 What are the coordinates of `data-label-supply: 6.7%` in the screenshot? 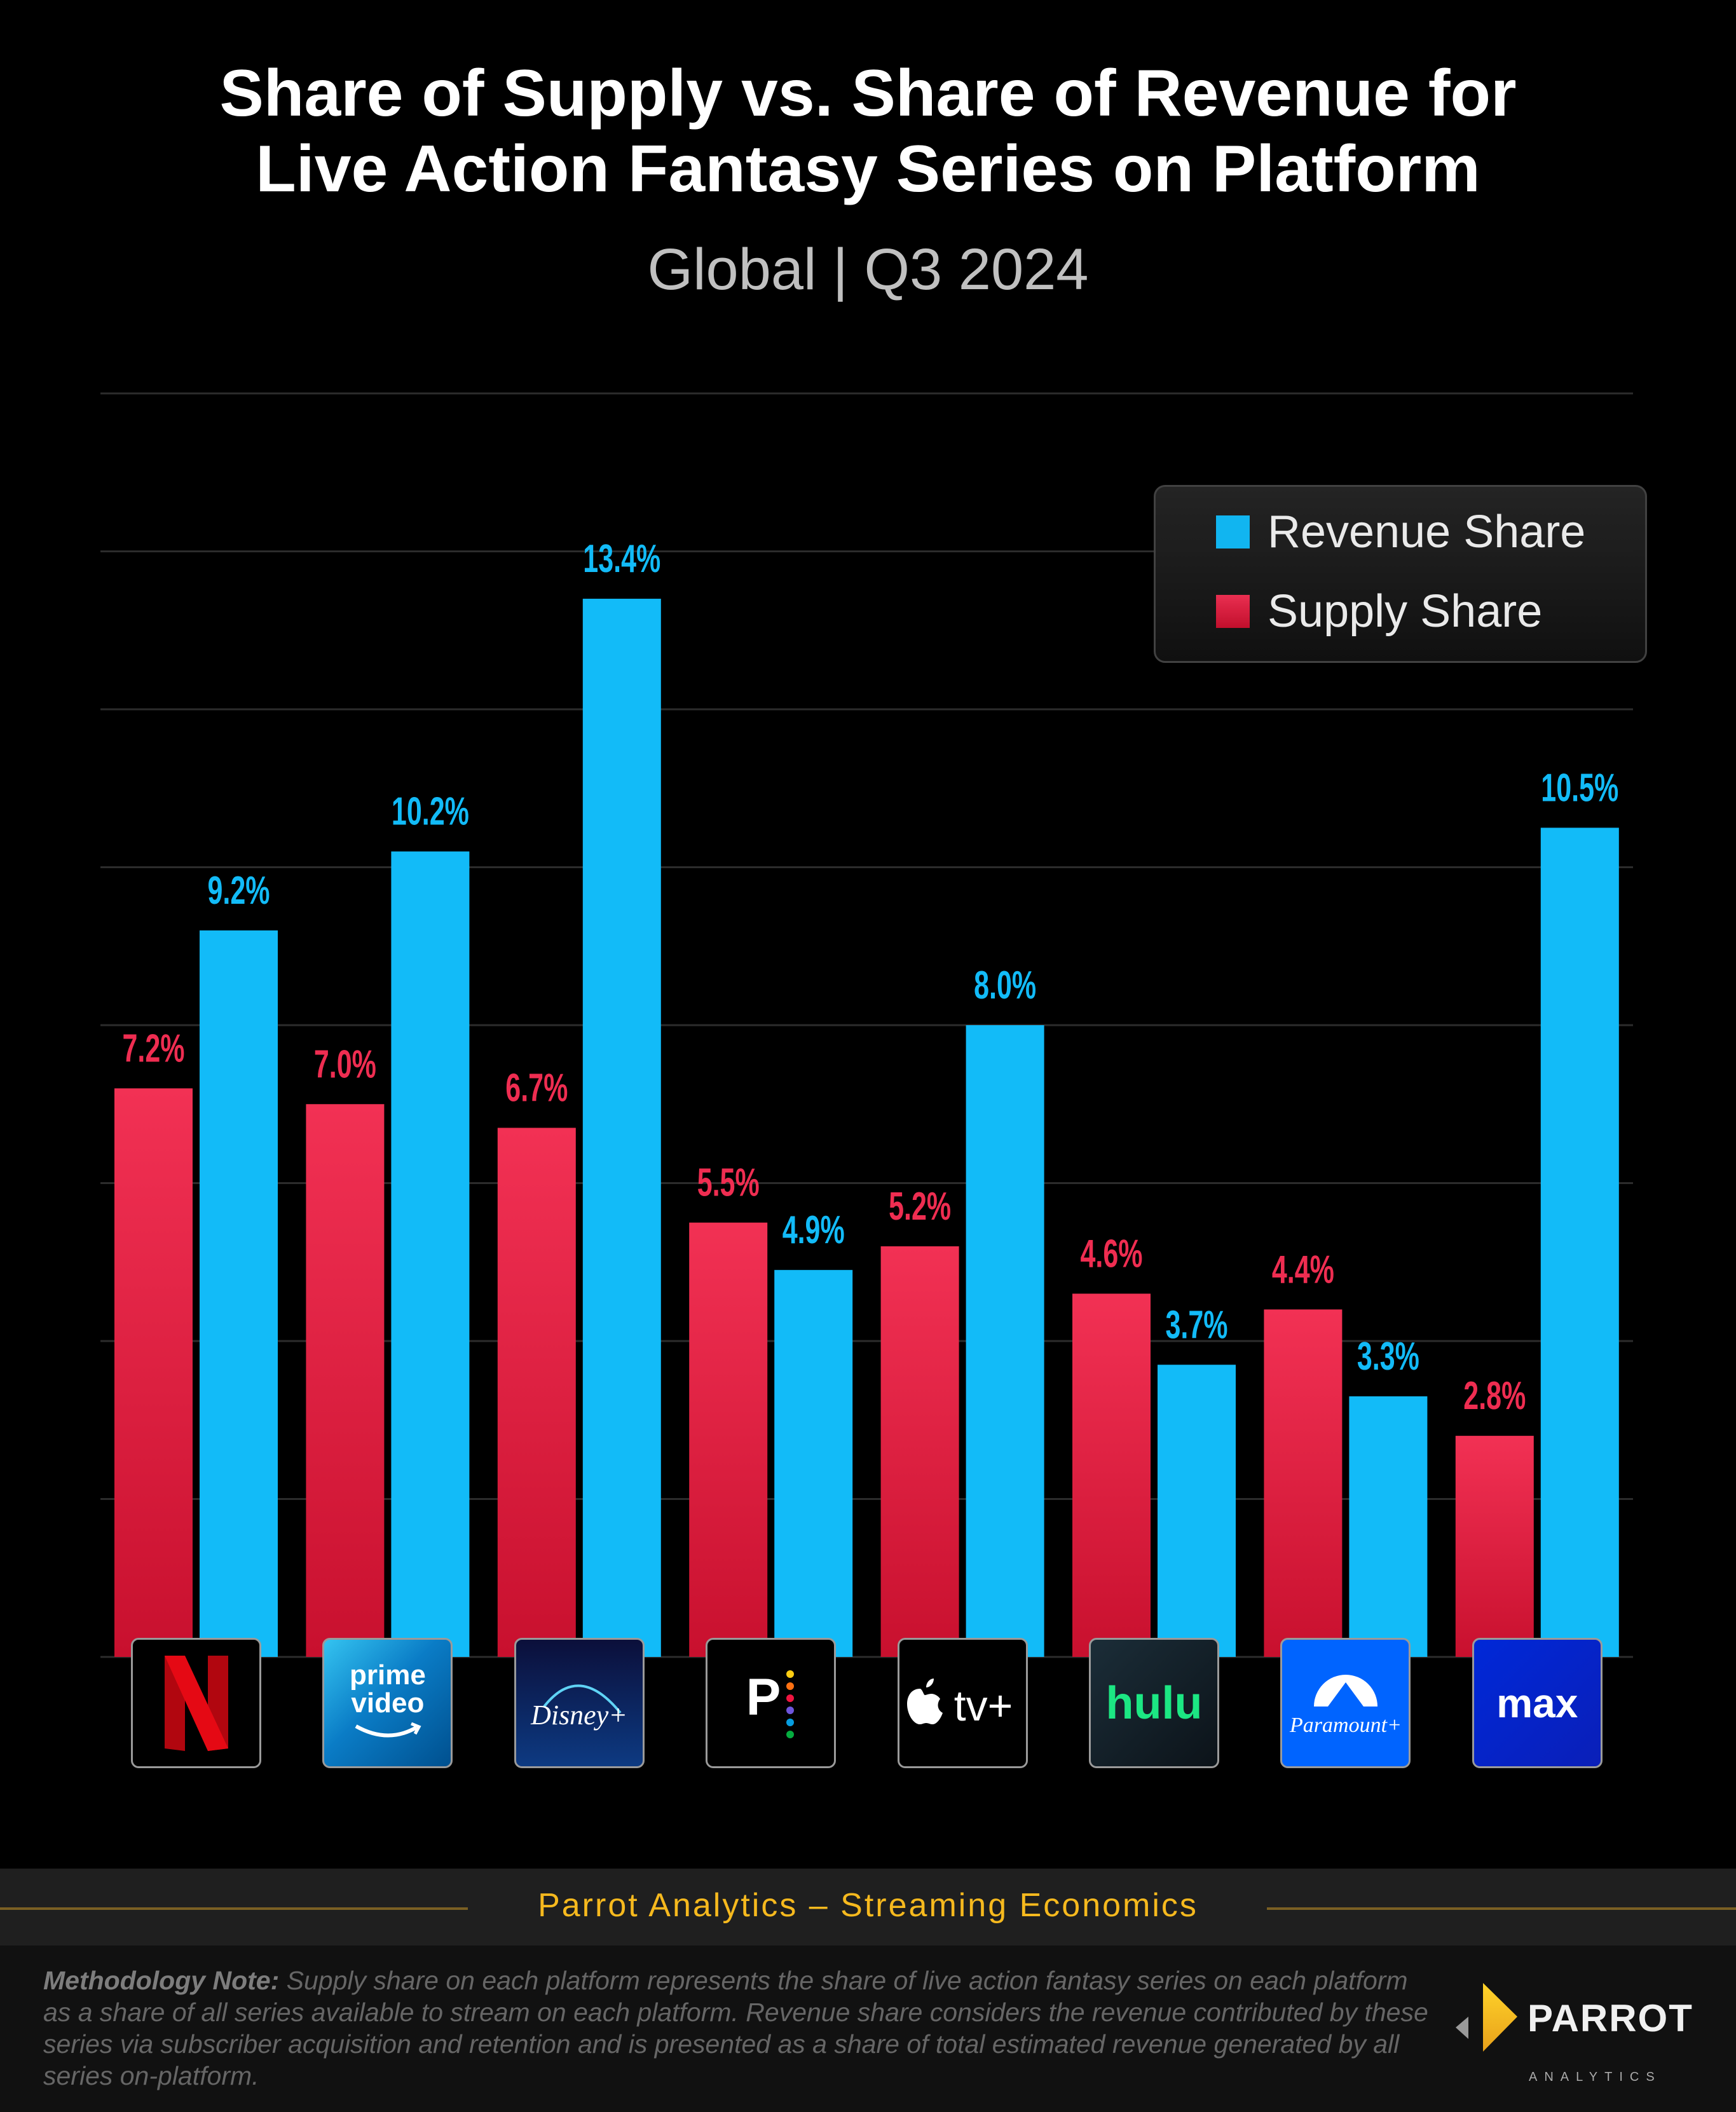 It's located at (536, 1088).